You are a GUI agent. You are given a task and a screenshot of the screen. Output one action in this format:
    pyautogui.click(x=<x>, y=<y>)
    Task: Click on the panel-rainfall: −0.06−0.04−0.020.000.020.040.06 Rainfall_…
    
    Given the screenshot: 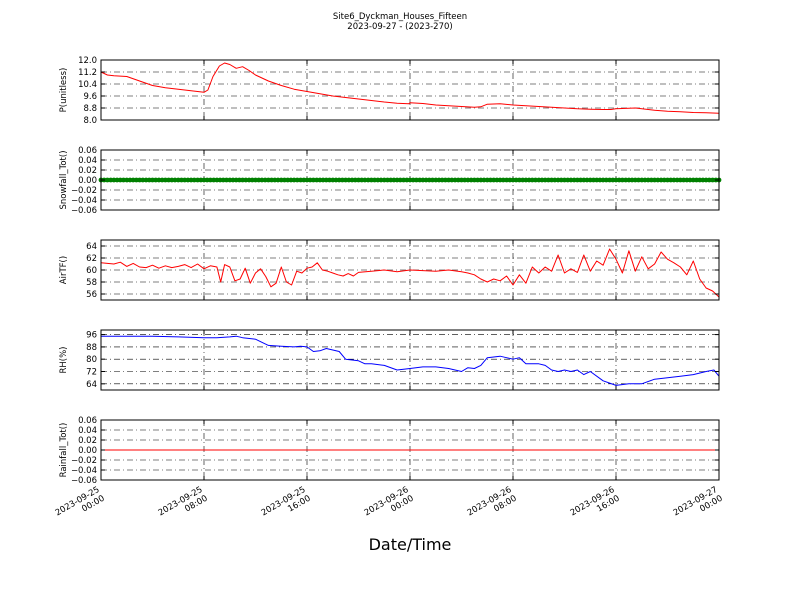 What is the action you would take?
    pyautogui.click(x=389, y=451)
    